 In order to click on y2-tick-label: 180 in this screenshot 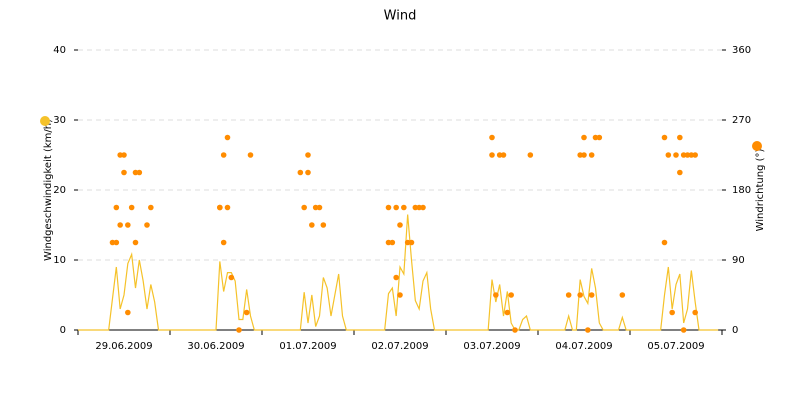, I will do `click(741, 190)`.